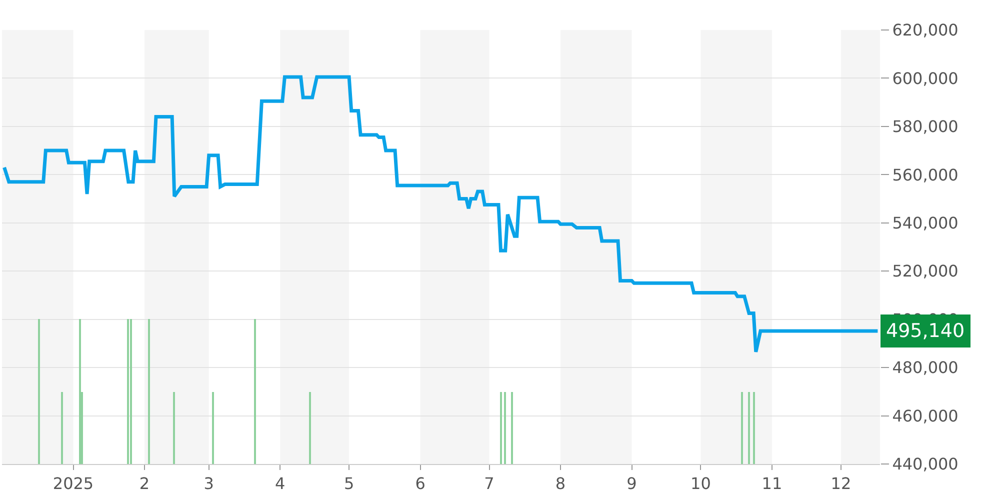 Image resolution: width=1000 pixels, height=500 pixels. What do you see at coordinates (925, 331) in the screenshot?
I see `text: 495,140` at bounding box center [925, 331].